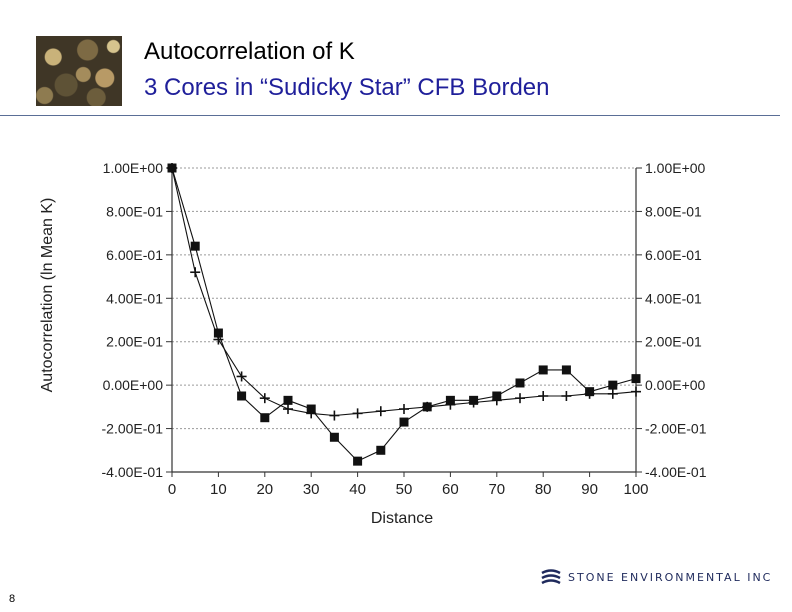 Image resolution: width=792 pixels, height=612 pixels. I want to click on y-tick-label-right: 2.00E-01, so click(673, 342).